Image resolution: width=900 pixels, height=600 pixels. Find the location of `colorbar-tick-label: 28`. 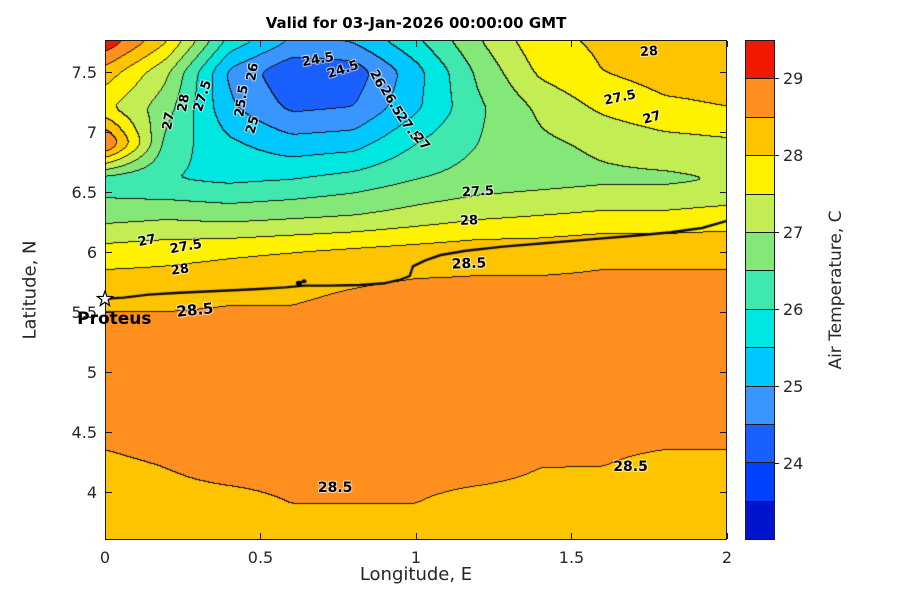

colorbar-tick-label: 28 is located at coordinates (793, 156).